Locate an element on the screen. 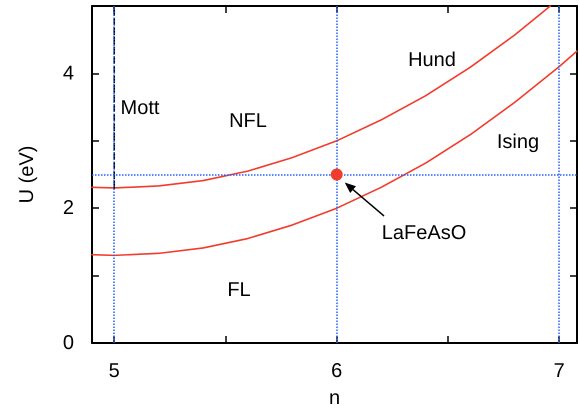 This screenshot has width=580, height=417. x-tick-label: 6 is located at coordinates (336, 371).